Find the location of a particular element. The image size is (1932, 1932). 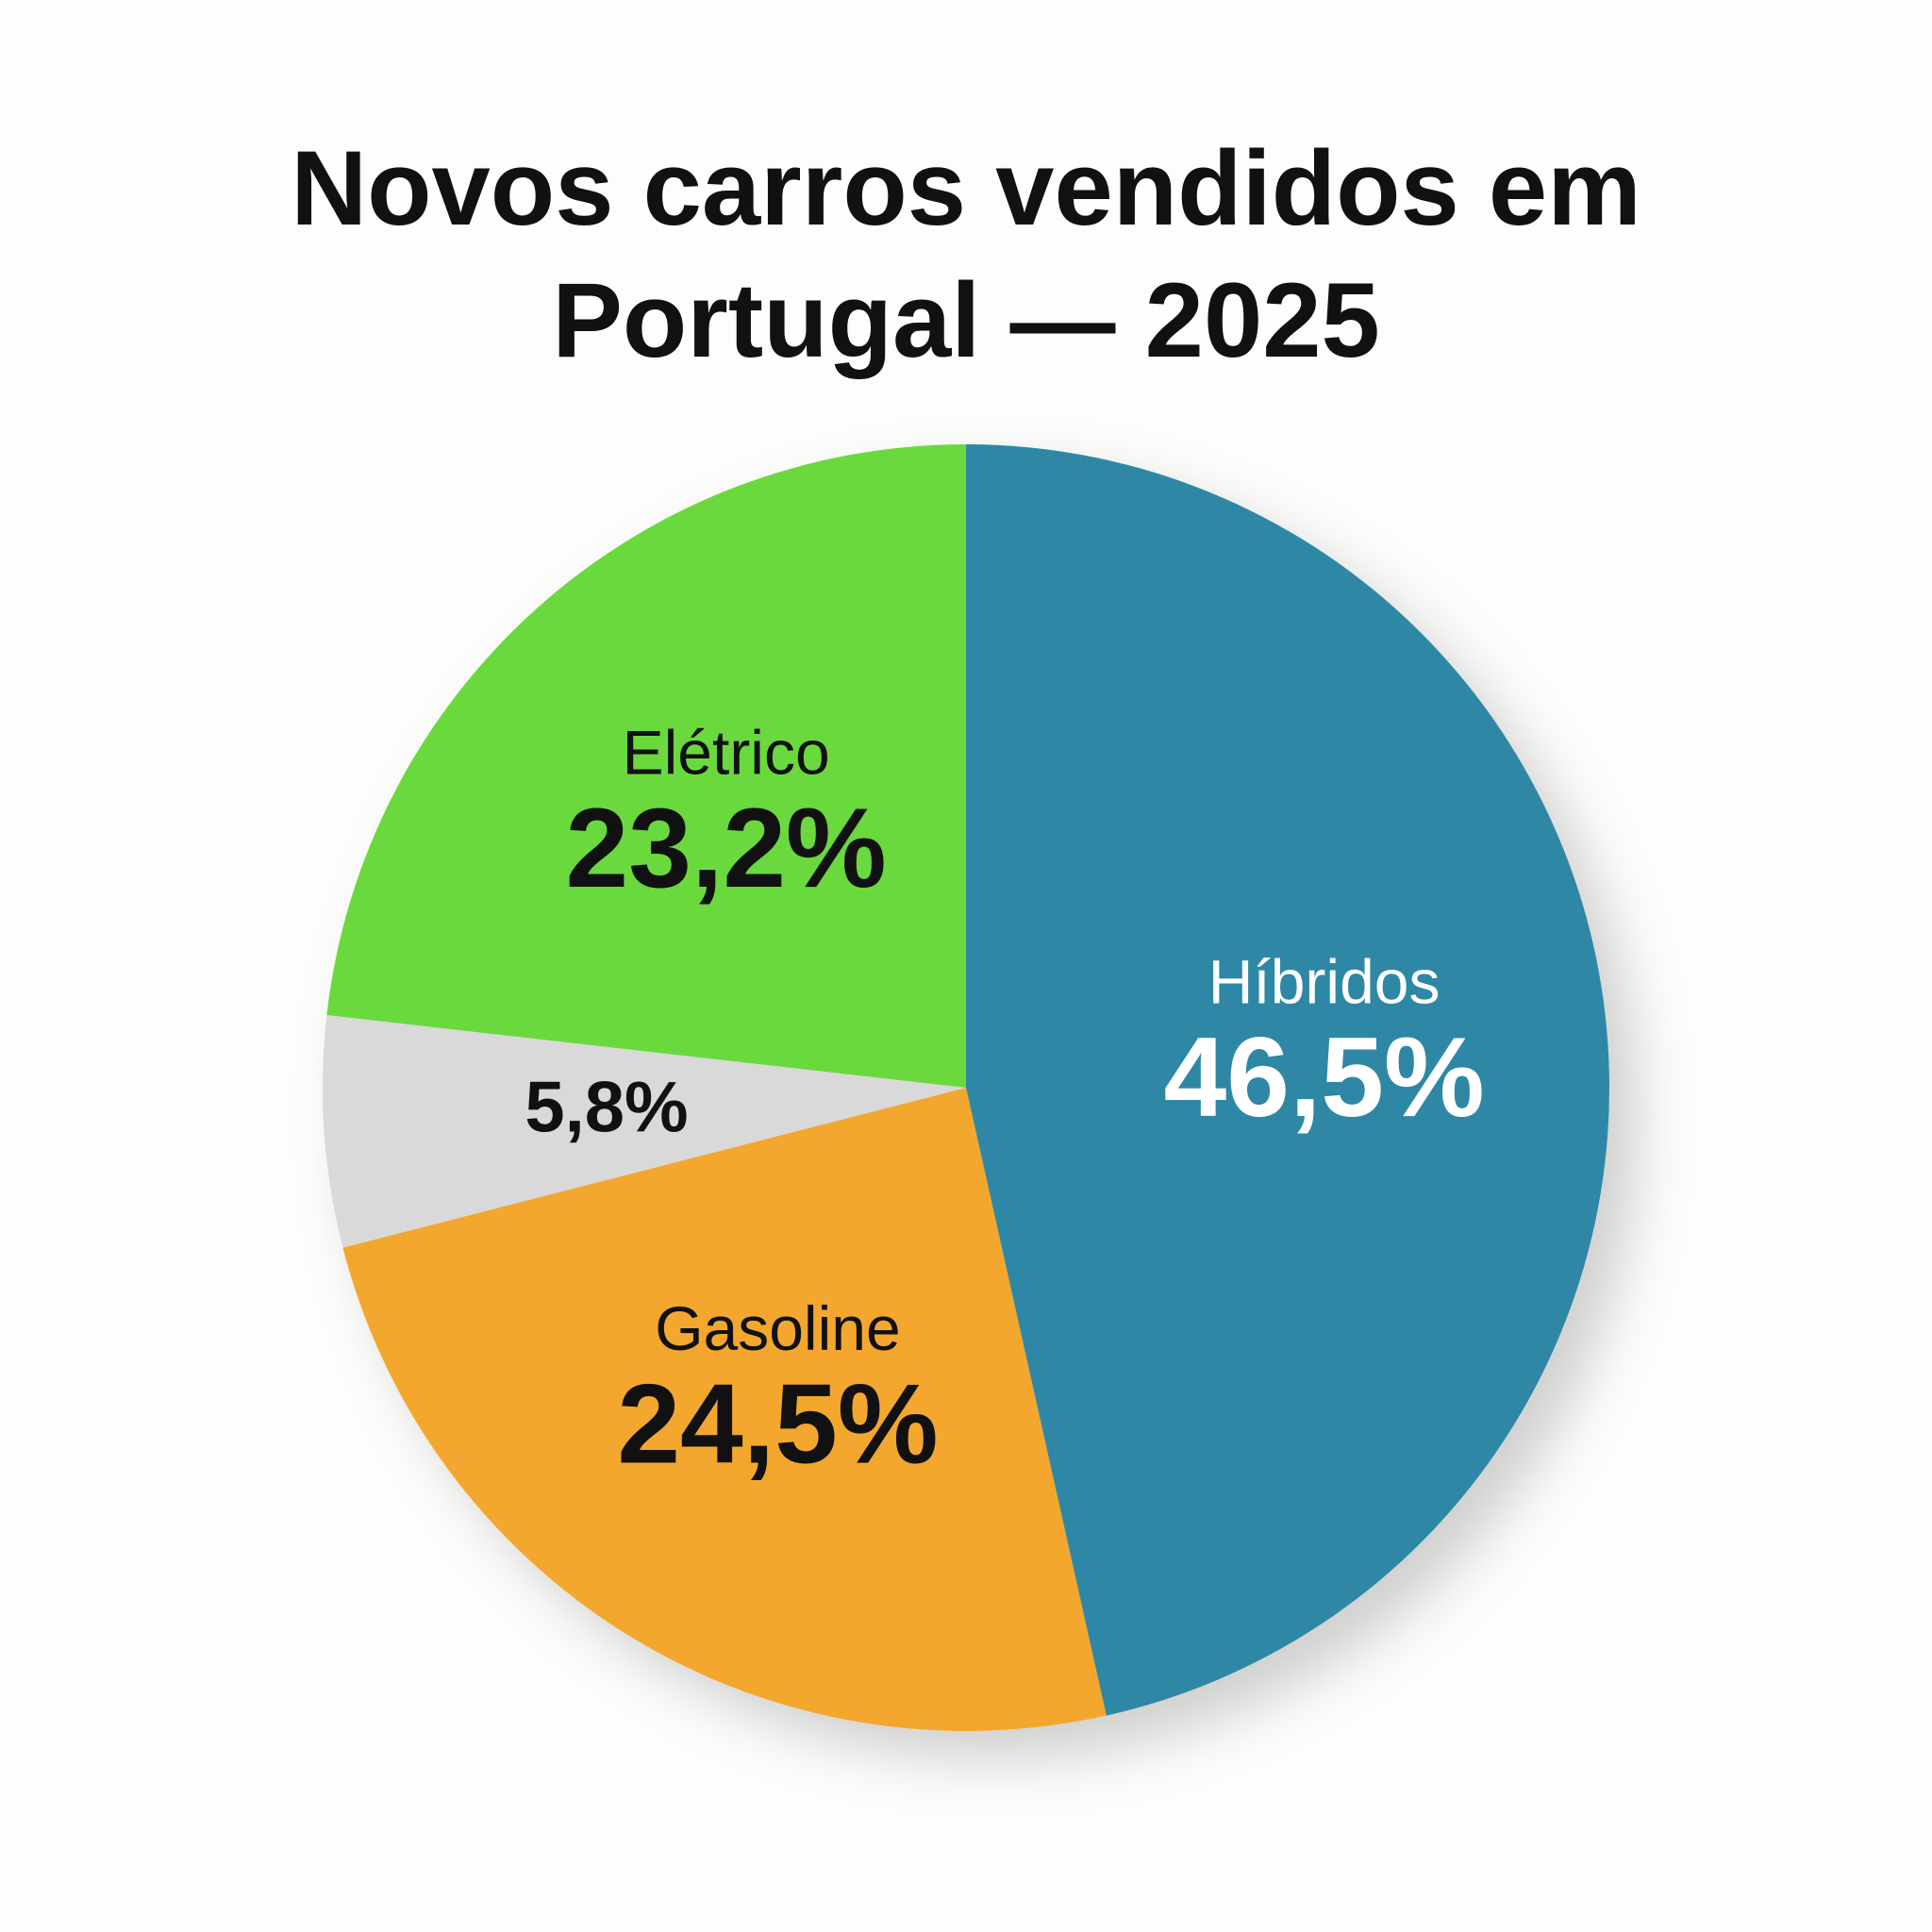

chart-title: Novos carros vendidos em Portugal — 2025 is located at coordinates (966, 254).